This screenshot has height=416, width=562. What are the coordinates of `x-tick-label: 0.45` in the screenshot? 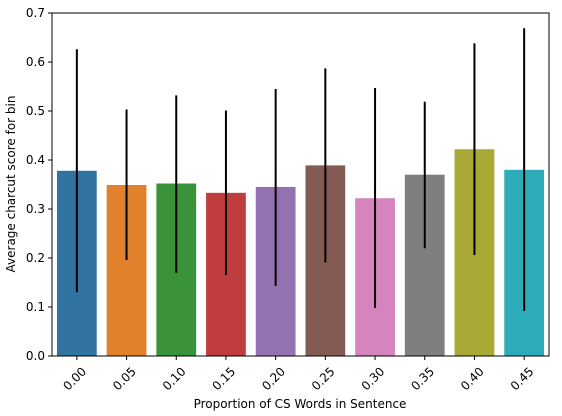 It's located at (522, 378).